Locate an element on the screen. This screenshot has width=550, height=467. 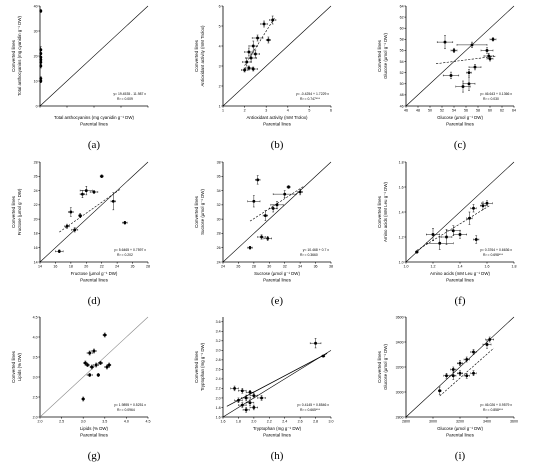
x-tick-label-i: 3600 is located at coordinates (514, 422).